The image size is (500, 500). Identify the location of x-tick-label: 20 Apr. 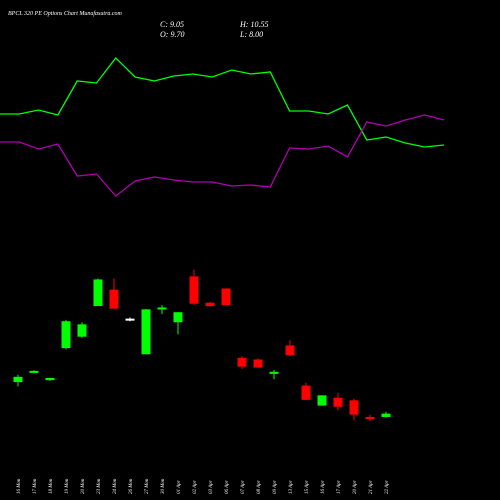
(355, 487).